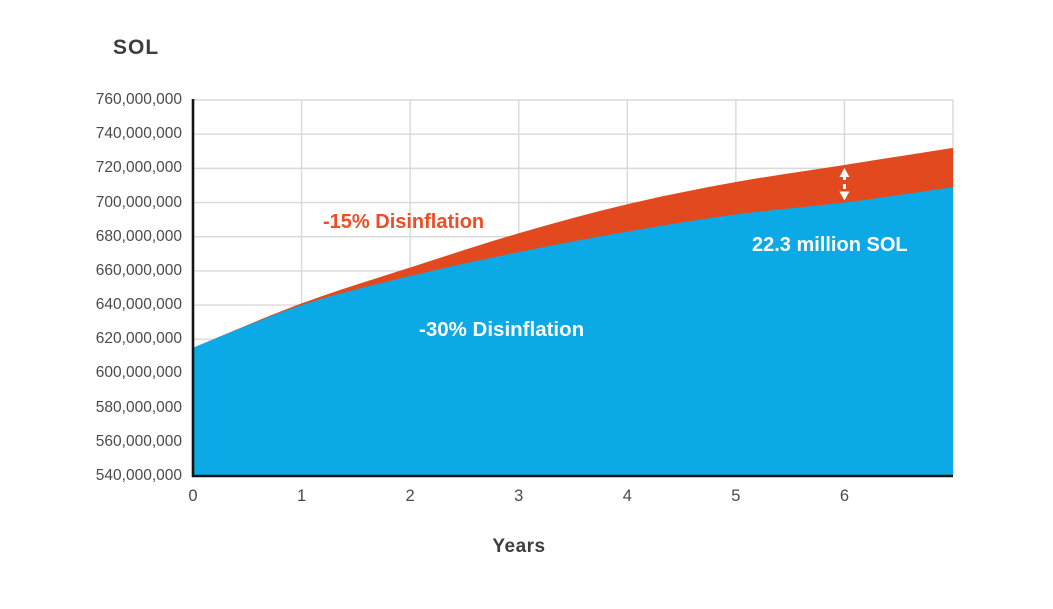 The image size is (1053, 609). Describe the element at coordinates (138, 168) in the screenshot. I see `y-tick-label: 720,000,000` at that location.